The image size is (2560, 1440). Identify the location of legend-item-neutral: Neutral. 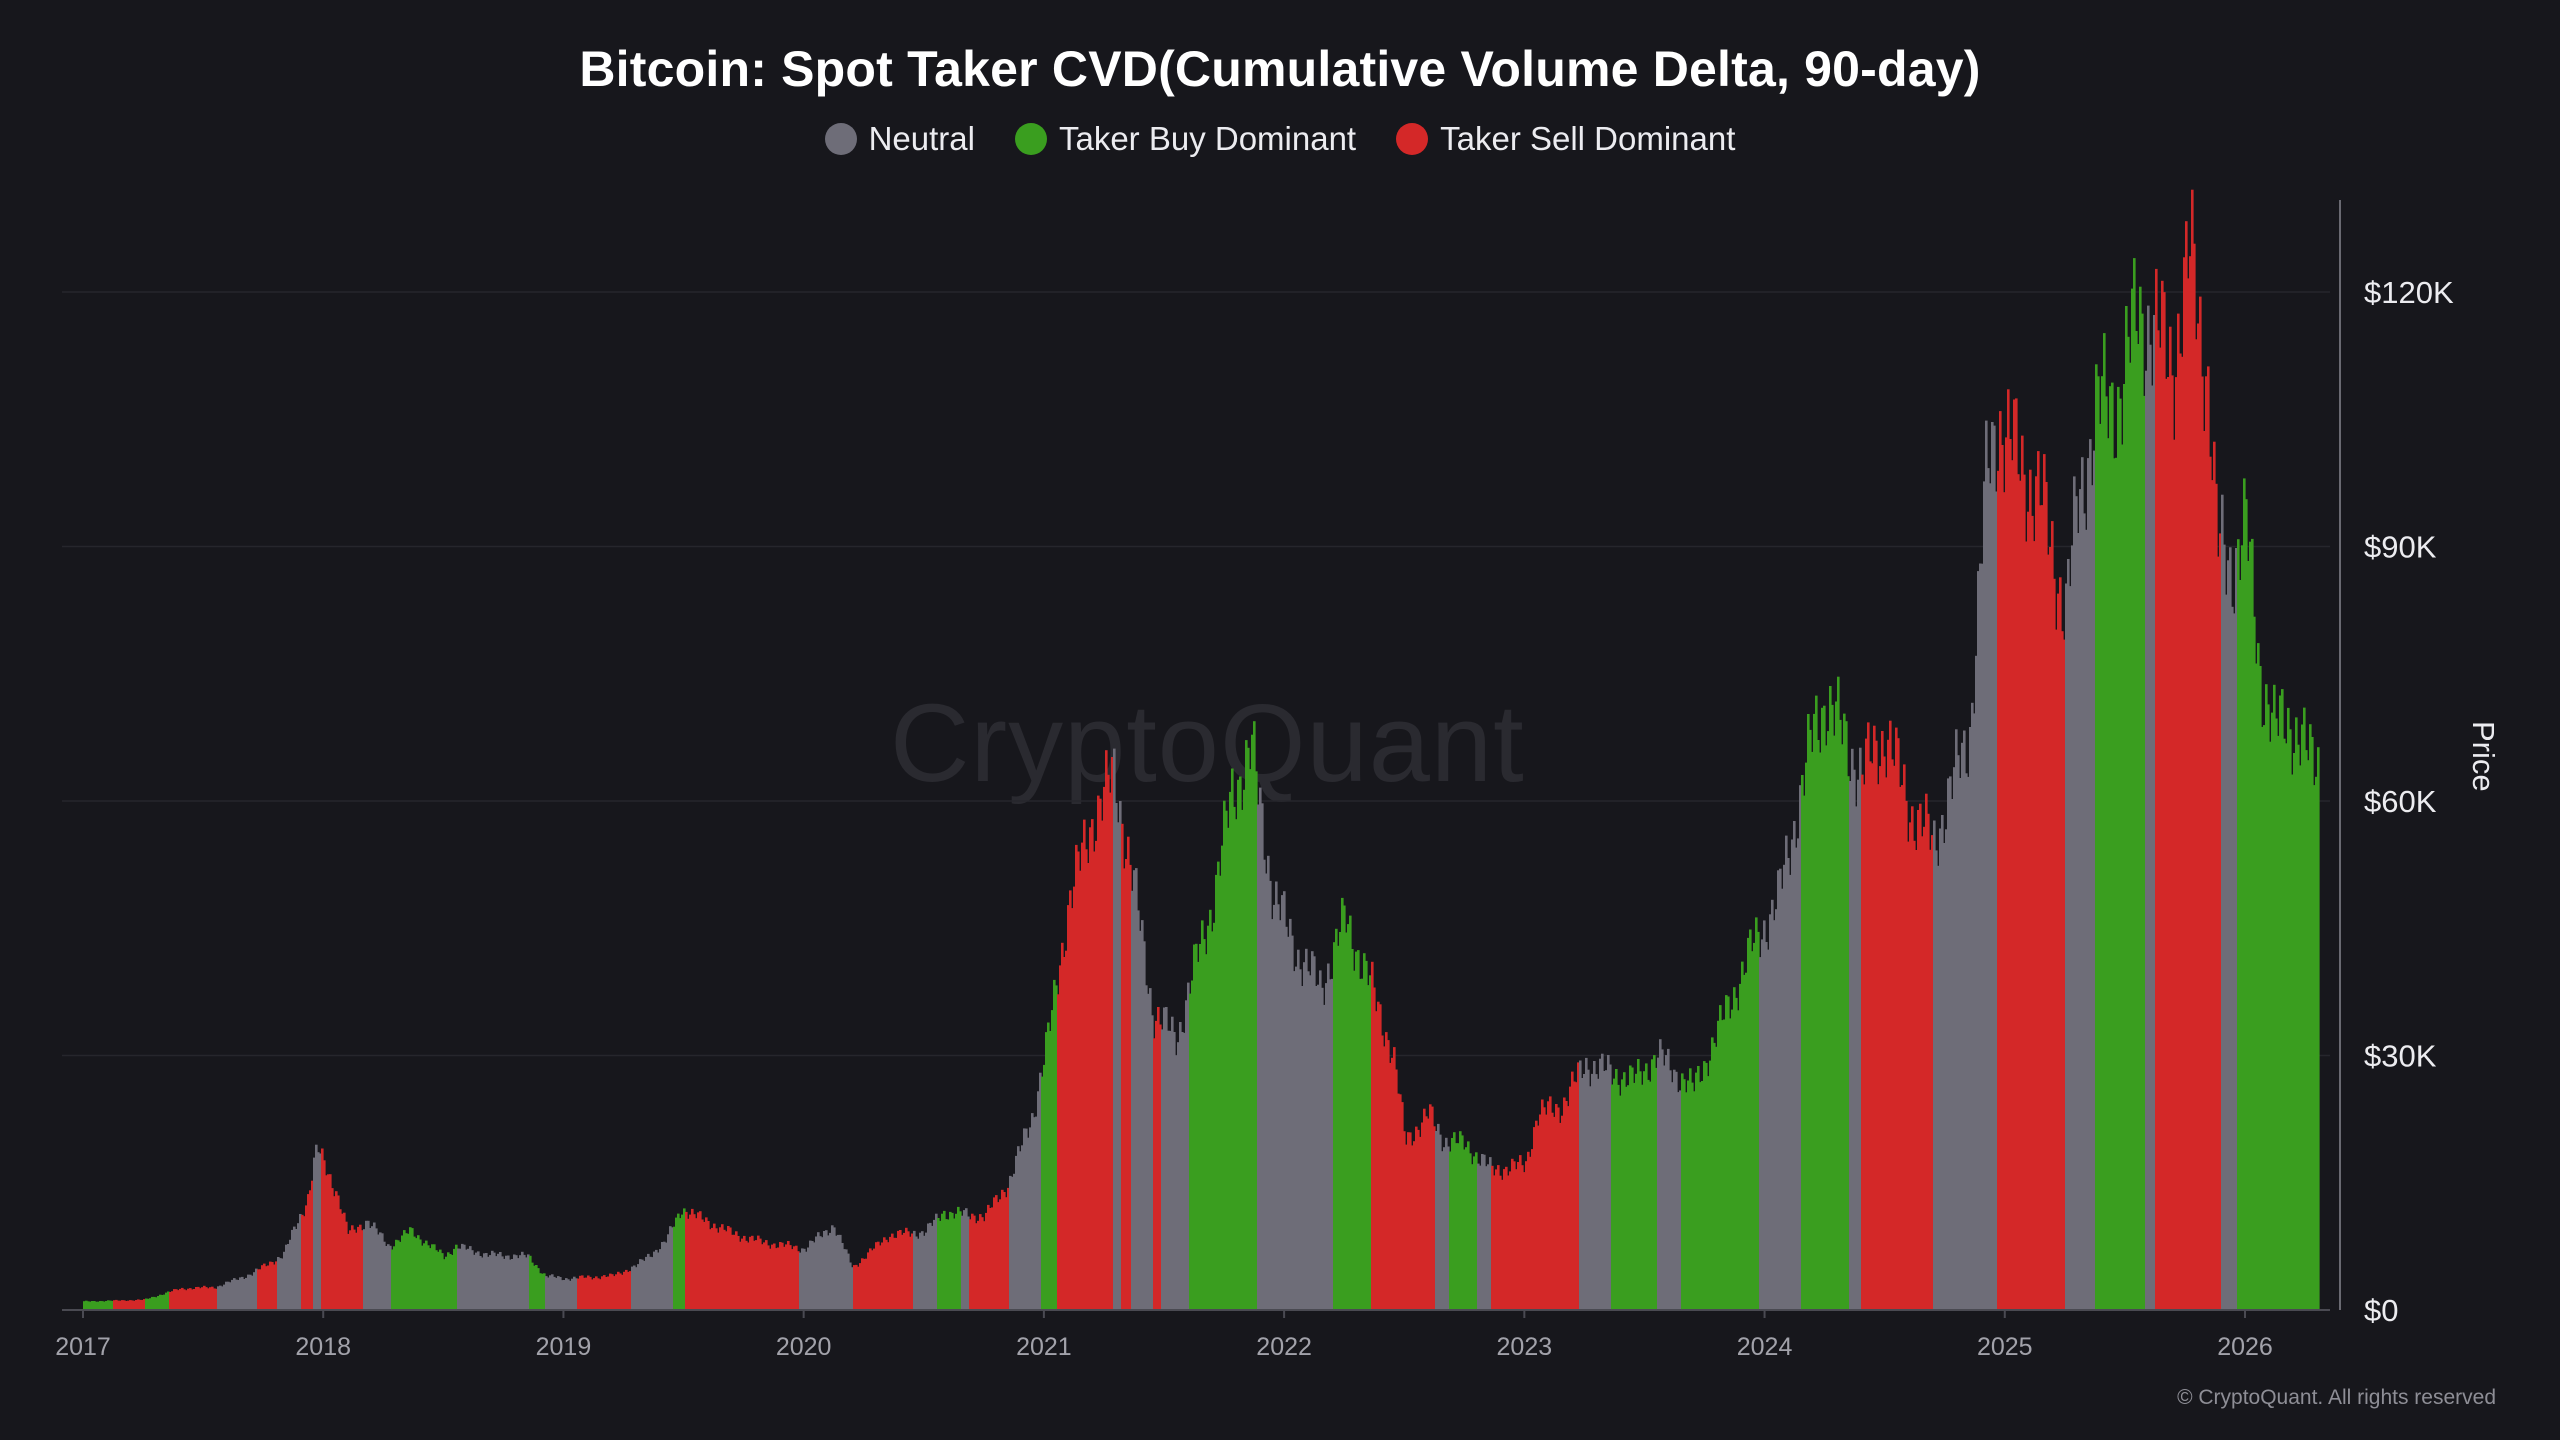
(899, 139).